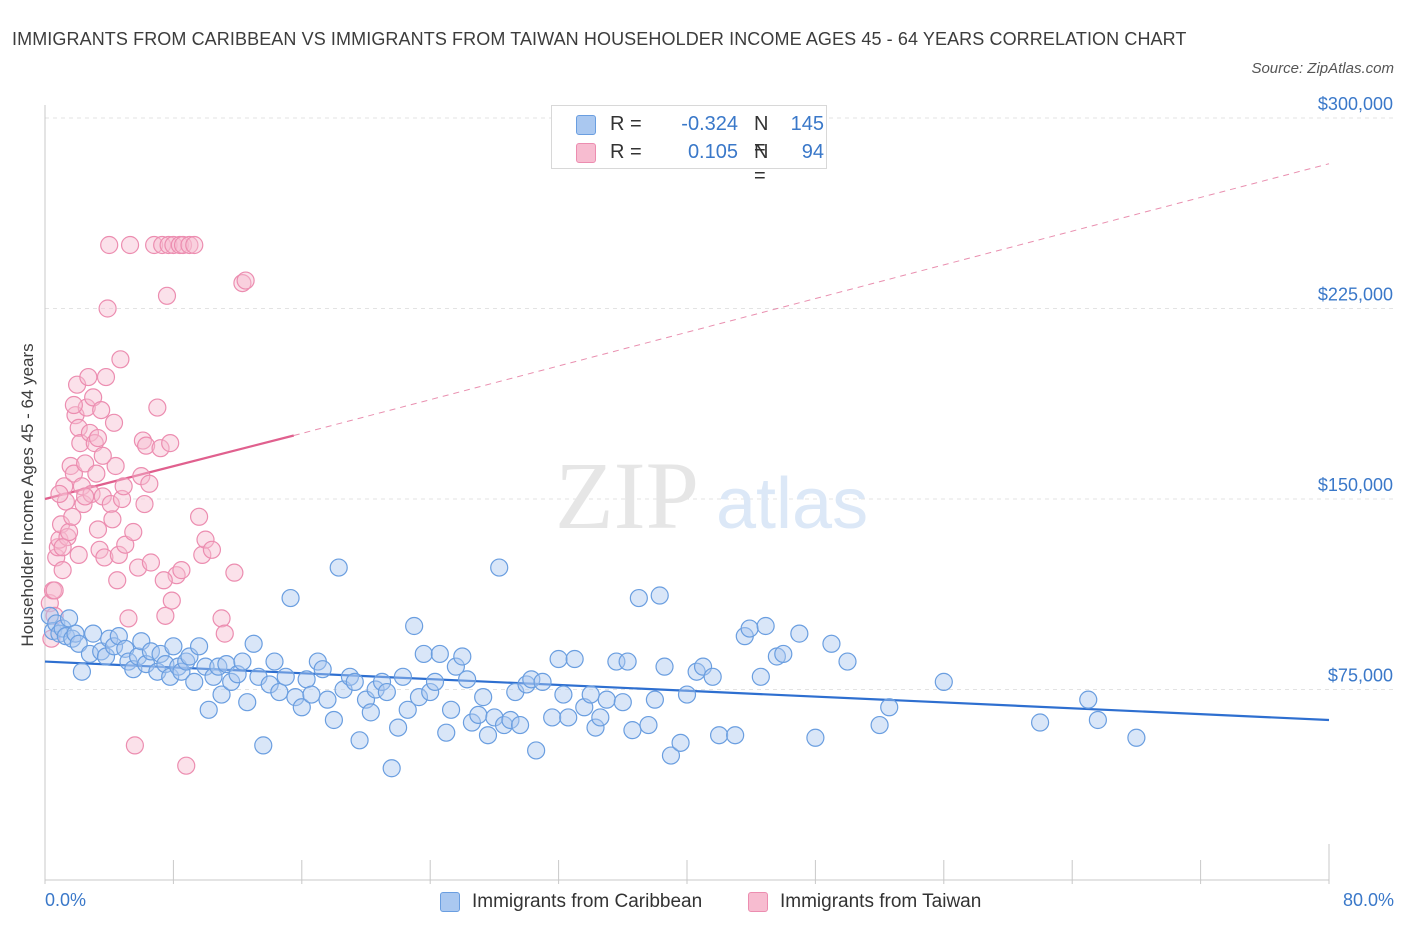 This screenshot has height=930, width=1406. What do you see at coordinates (758, 902) in the screenshot?
I see `legend-swatch-taiwan` at bounding box center [758, 902].